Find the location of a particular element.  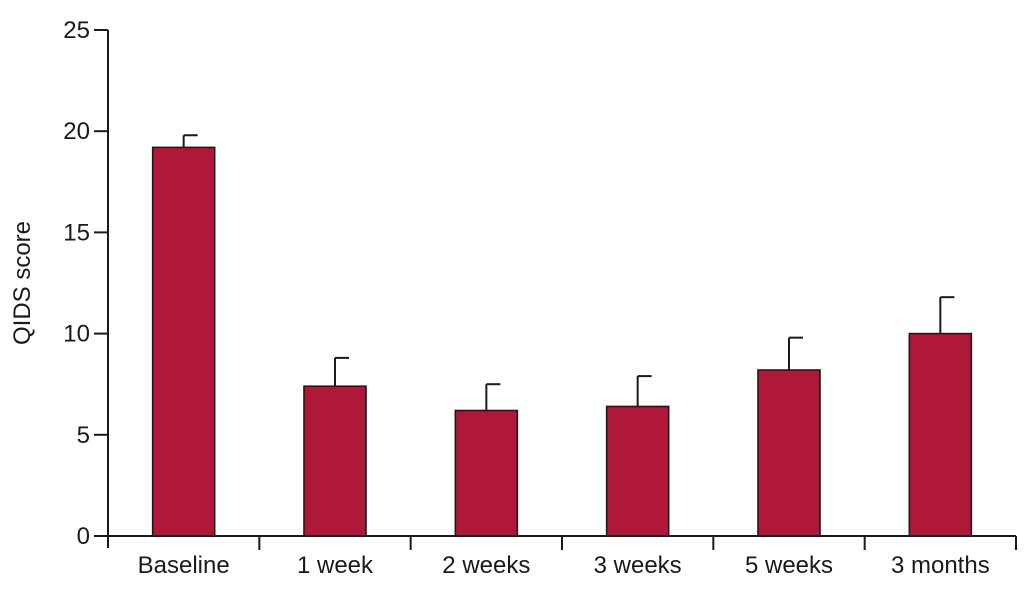

bar-3-months is located at coordinates (940, 434).